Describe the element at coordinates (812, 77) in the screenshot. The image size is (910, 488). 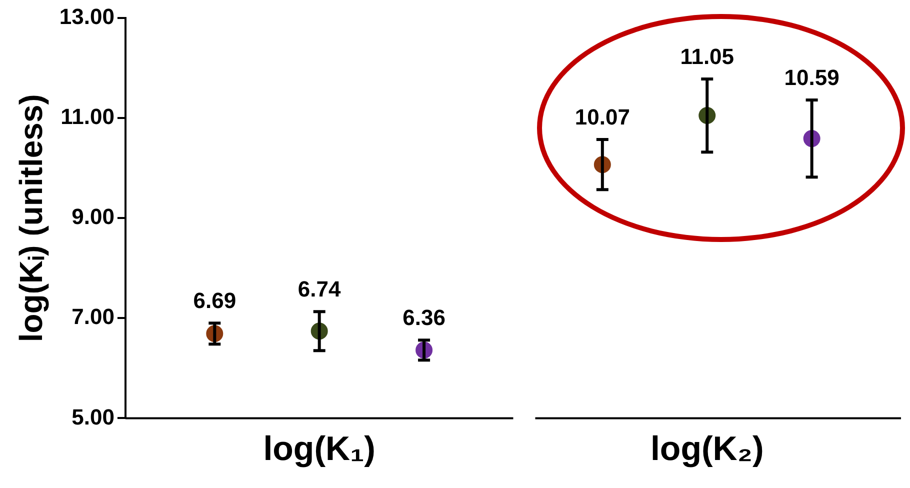
I see `data-label: 10.59` at that location.